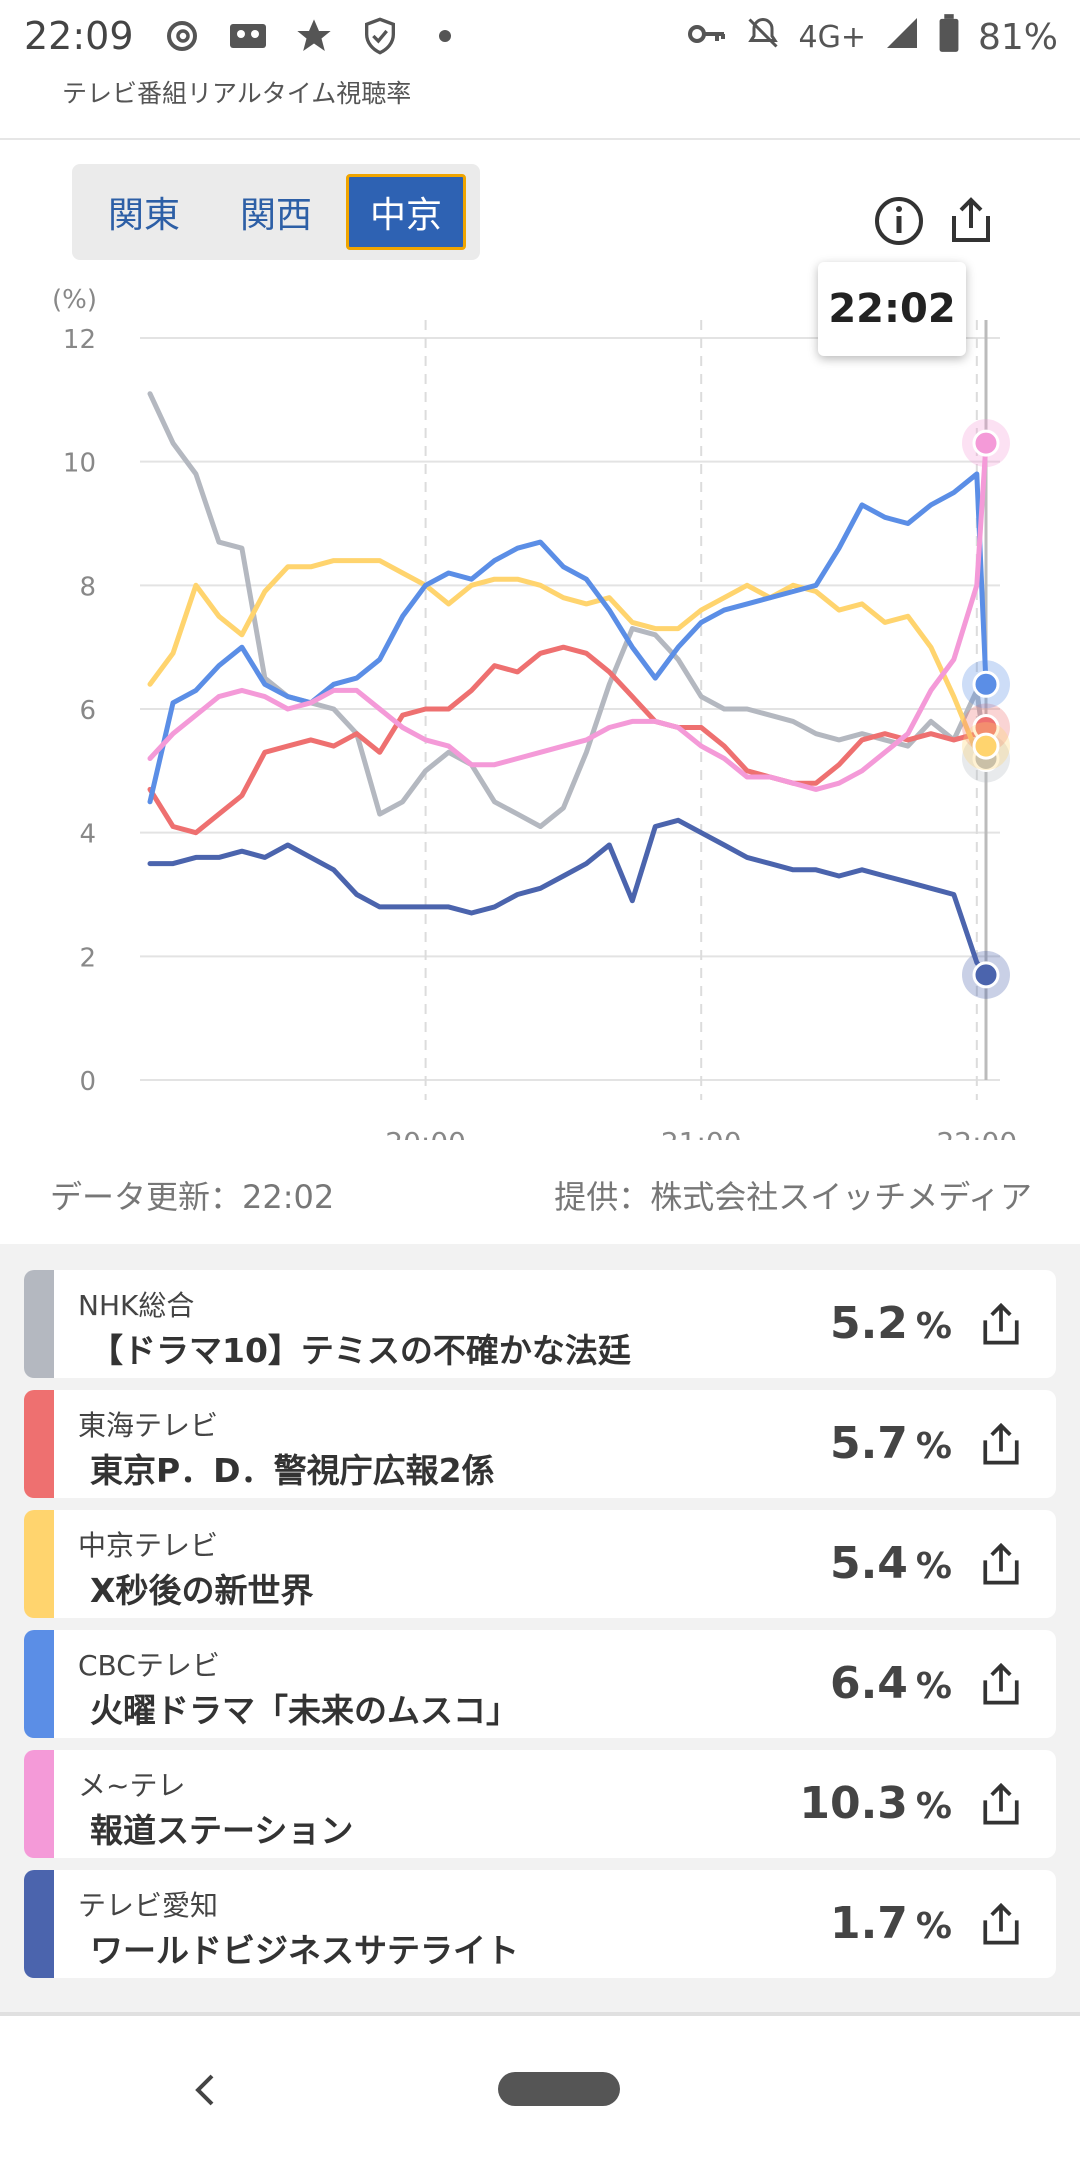 This screenshot has height=2160, width=1080. I want to click on rating-value: 6.4%, so click(890, 1683).